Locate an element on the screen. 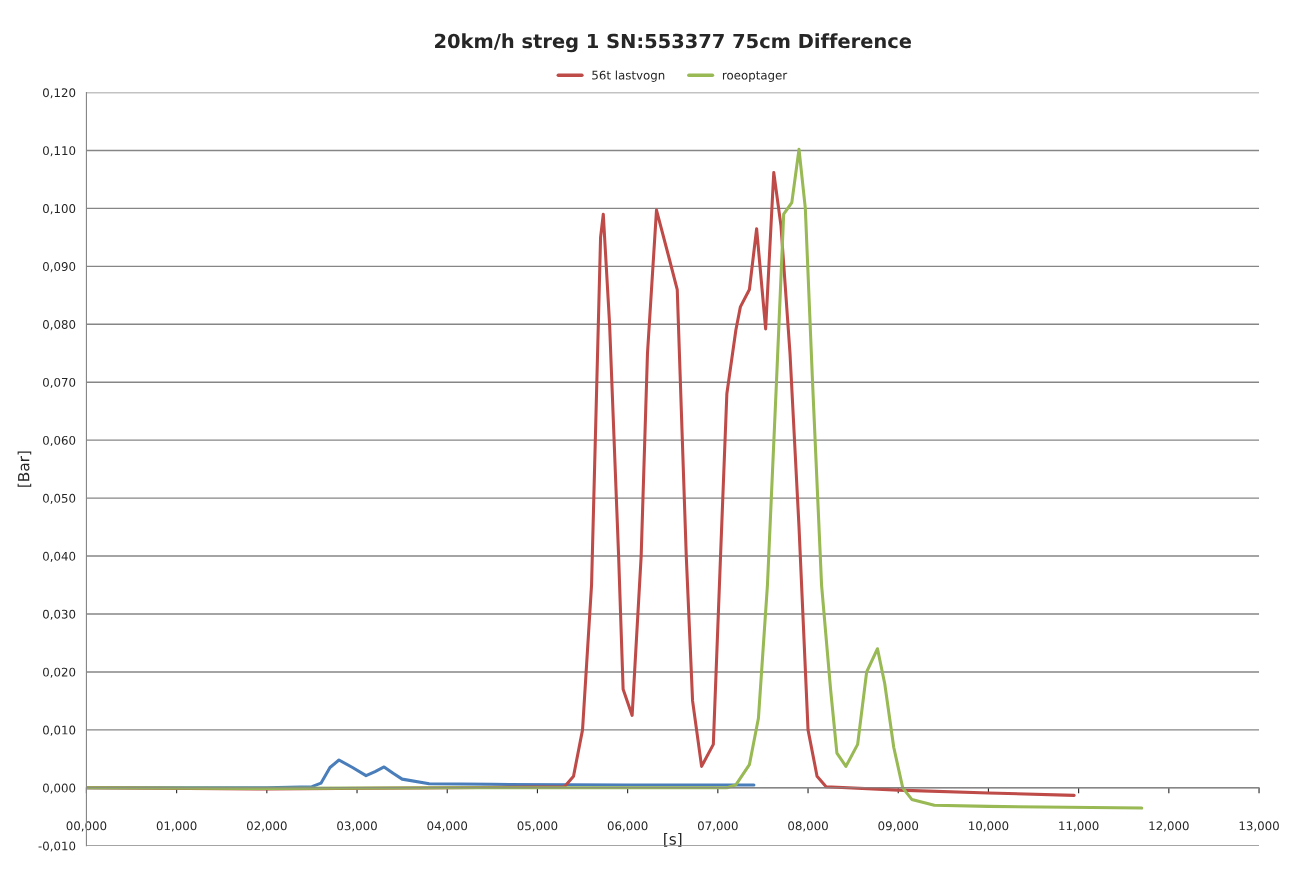 The width and height of the screenshot is (1290, 881). x-tick-label: 04,000 is located at coordinates (447, 826).